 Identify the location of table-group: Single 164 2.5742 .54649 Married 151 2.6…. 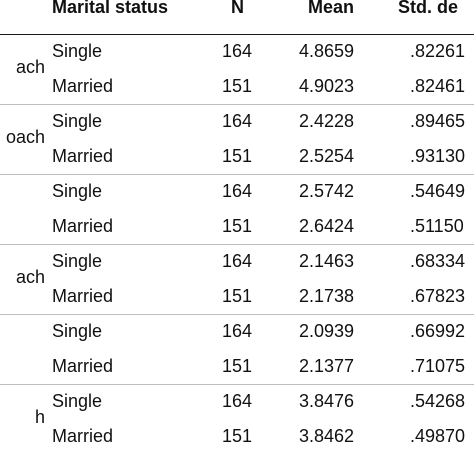
(237, 210).